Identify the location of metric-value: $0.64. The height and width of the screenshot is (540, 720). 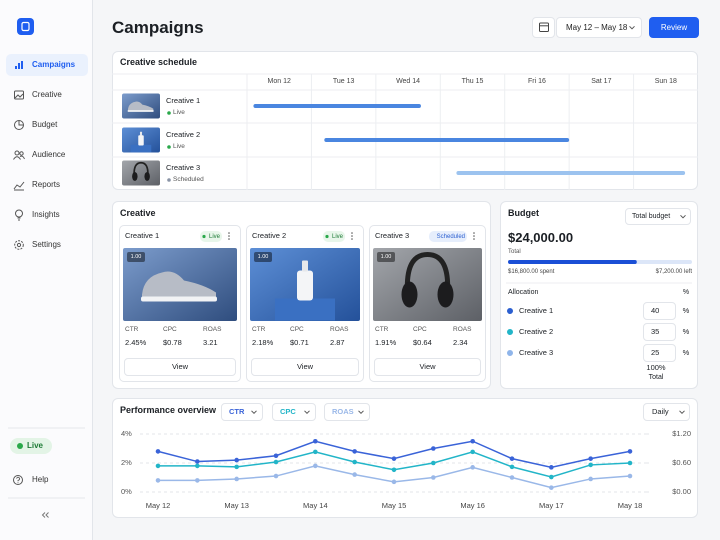
(422, 342).